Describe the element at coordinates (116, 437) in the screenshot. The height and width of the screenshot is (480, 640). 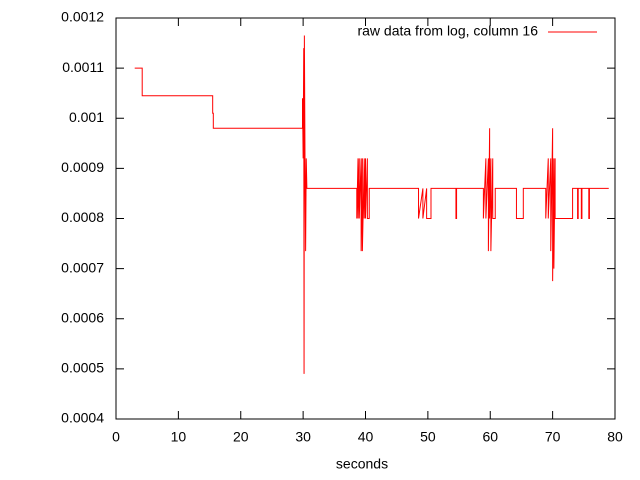
I see `x-tick-label: 0` at that location.